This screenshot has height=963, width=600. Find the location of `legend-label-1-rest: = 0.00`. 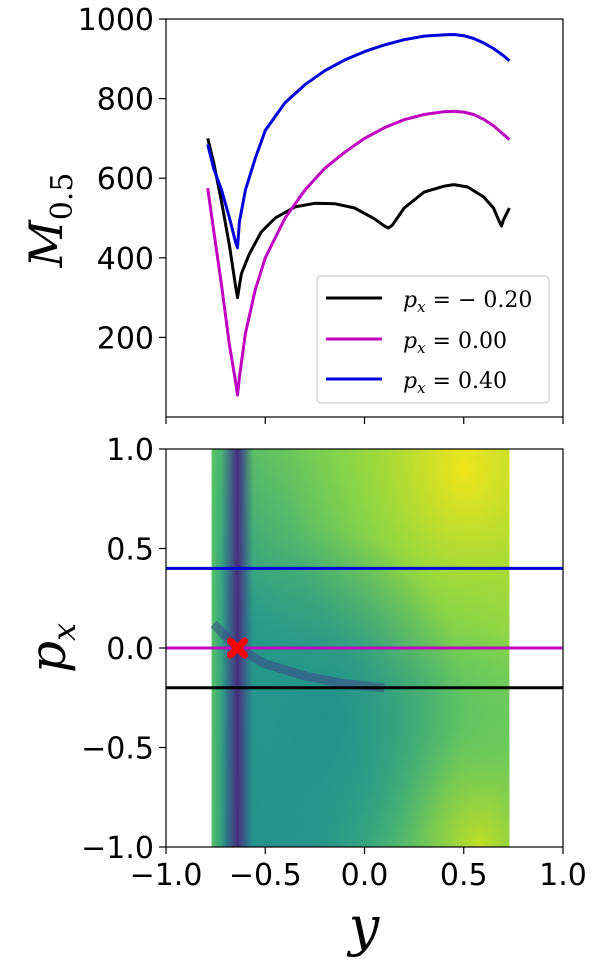

legend-label-1-rest: = 0.00 is located at coordinates (466, 341).